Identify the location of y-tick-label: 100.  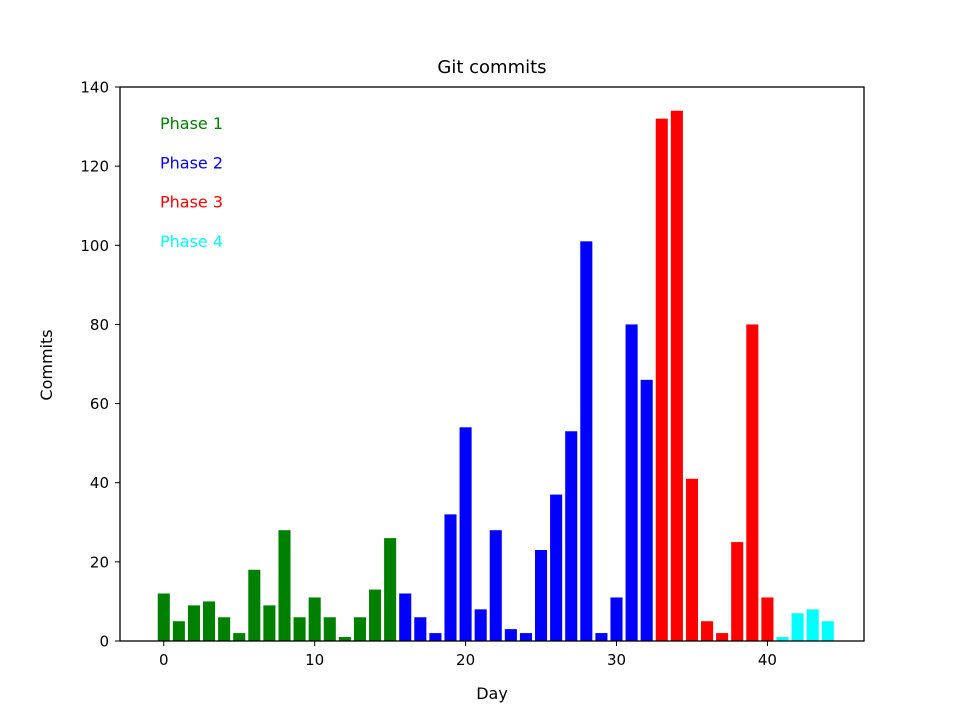
(94, 246).